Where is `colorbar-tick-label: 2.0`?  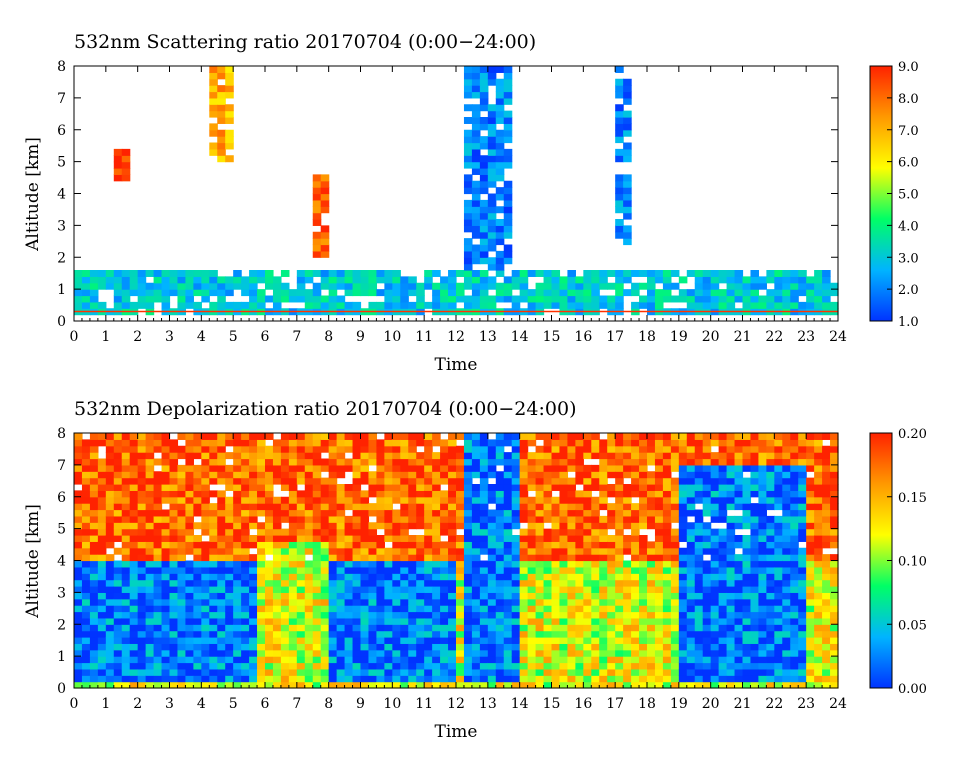 colorbar-tick-label: 2.0 is located at coordinates (908, 290).